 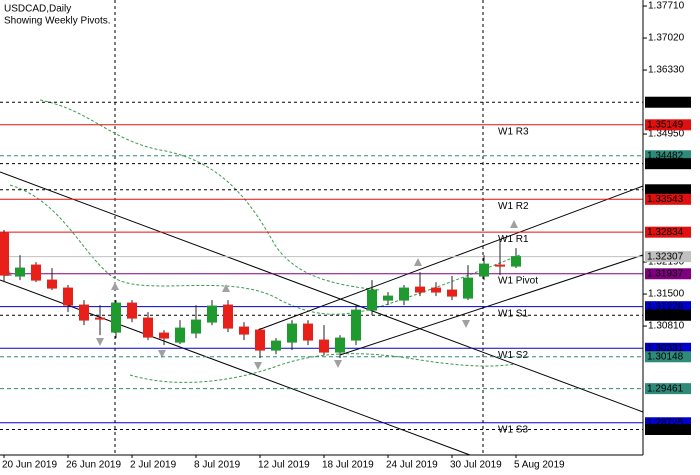 I want to click on level-label: 1.34482, so click(x=665, y=155).